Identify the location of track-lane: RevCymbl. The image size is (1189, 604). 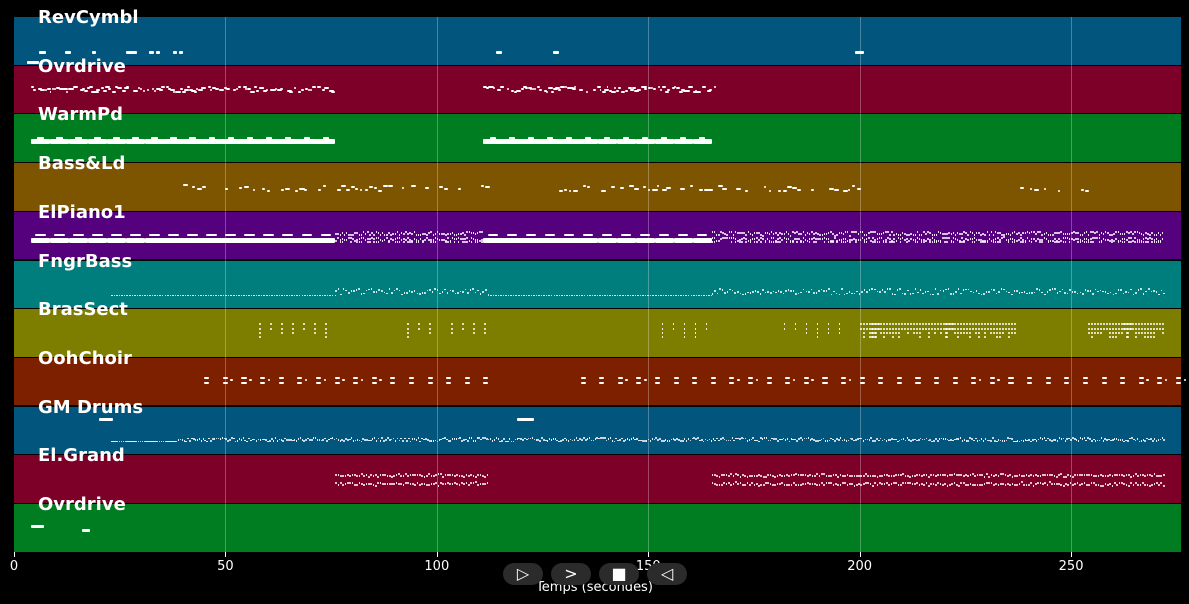
(597, 36).